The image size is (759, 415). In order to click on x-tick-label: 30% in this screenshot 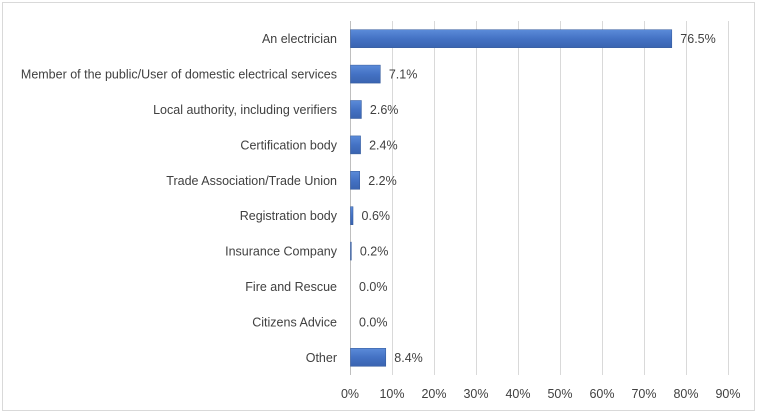, I will do `click(475, 394)`.